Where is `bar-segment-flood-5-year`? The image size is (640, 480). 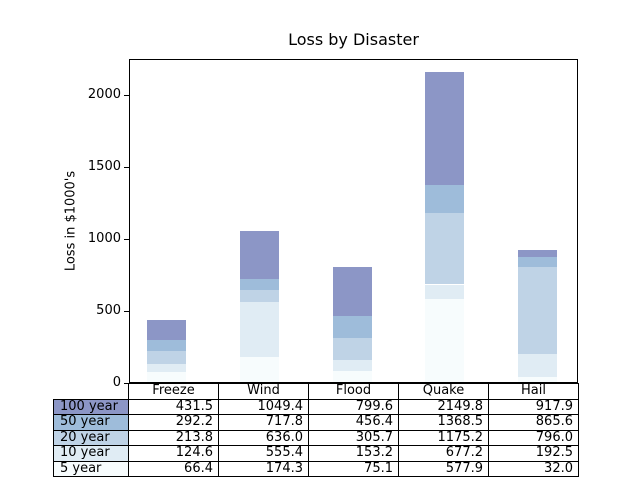
bar-segment-flood-5-year is located at coordinates (352, 376).